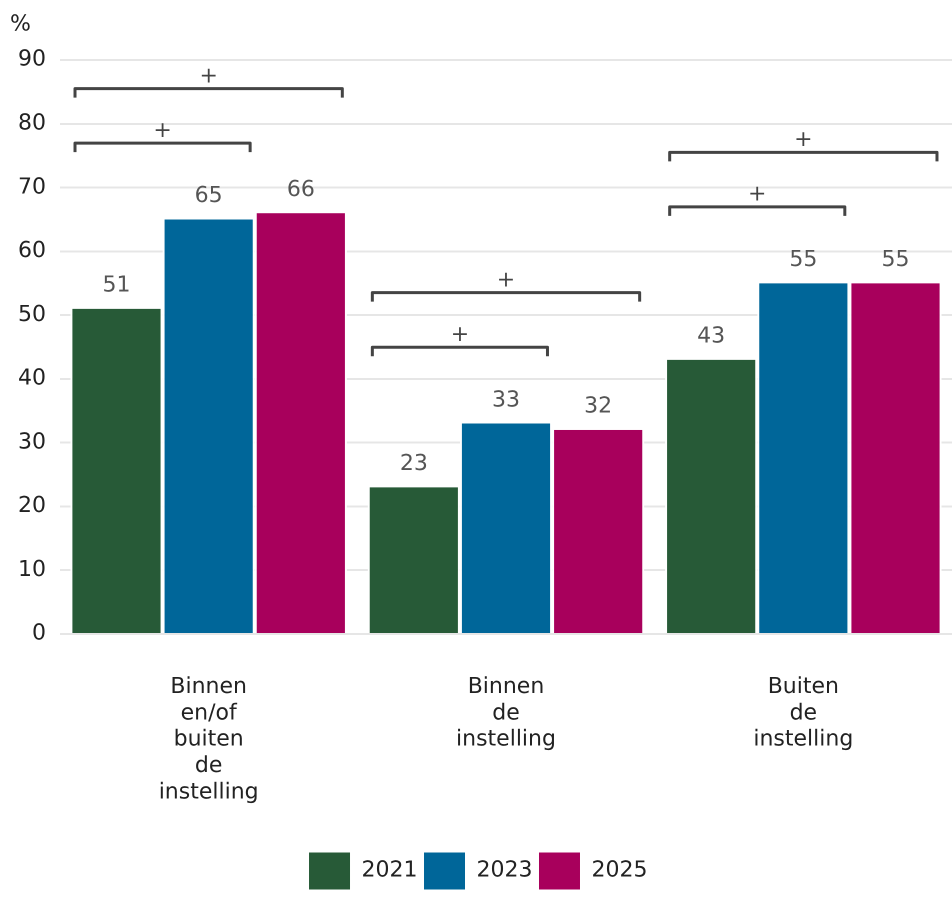 Image resolution: width=952 pixels, height=908 pixels. I want to click on data-label: 32, so click(598, 406).